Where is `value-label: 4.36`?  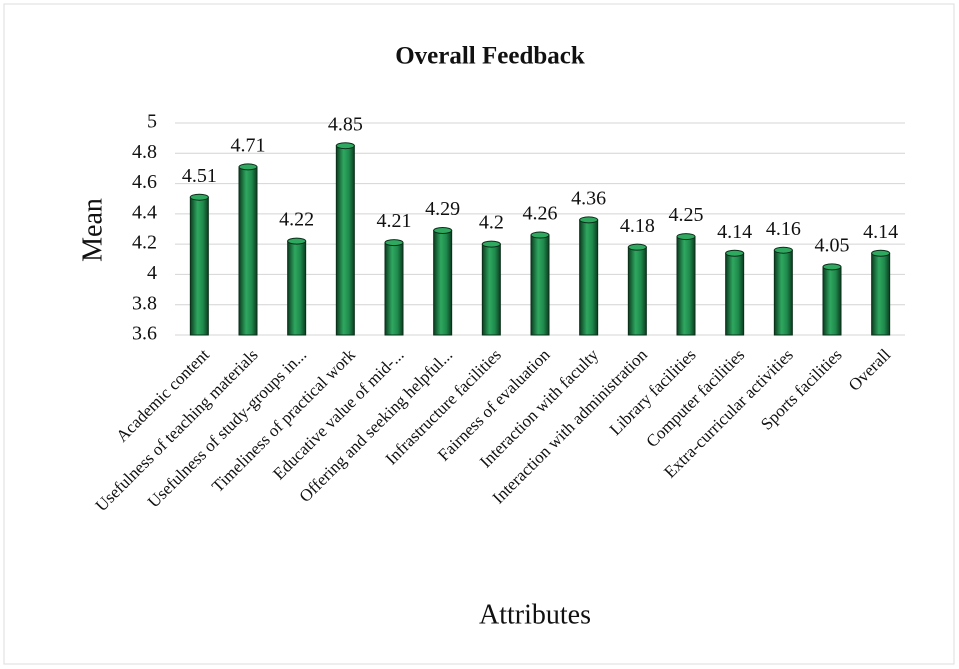
value-label: 4.36 is located at coordinates (588, 199).